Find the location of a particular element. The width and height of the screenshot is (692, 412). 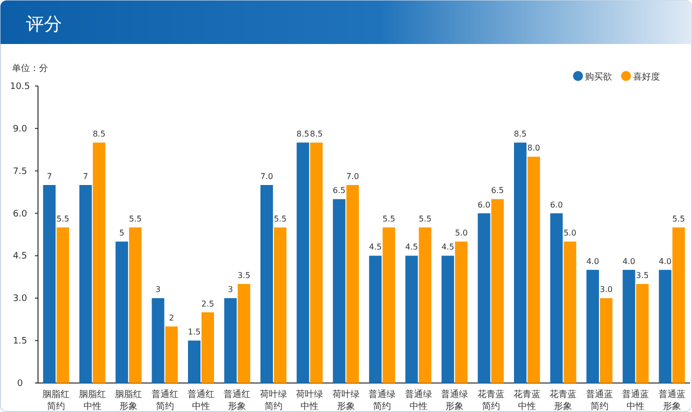

data-label: 1.5 is located at coordinates (194, 332).